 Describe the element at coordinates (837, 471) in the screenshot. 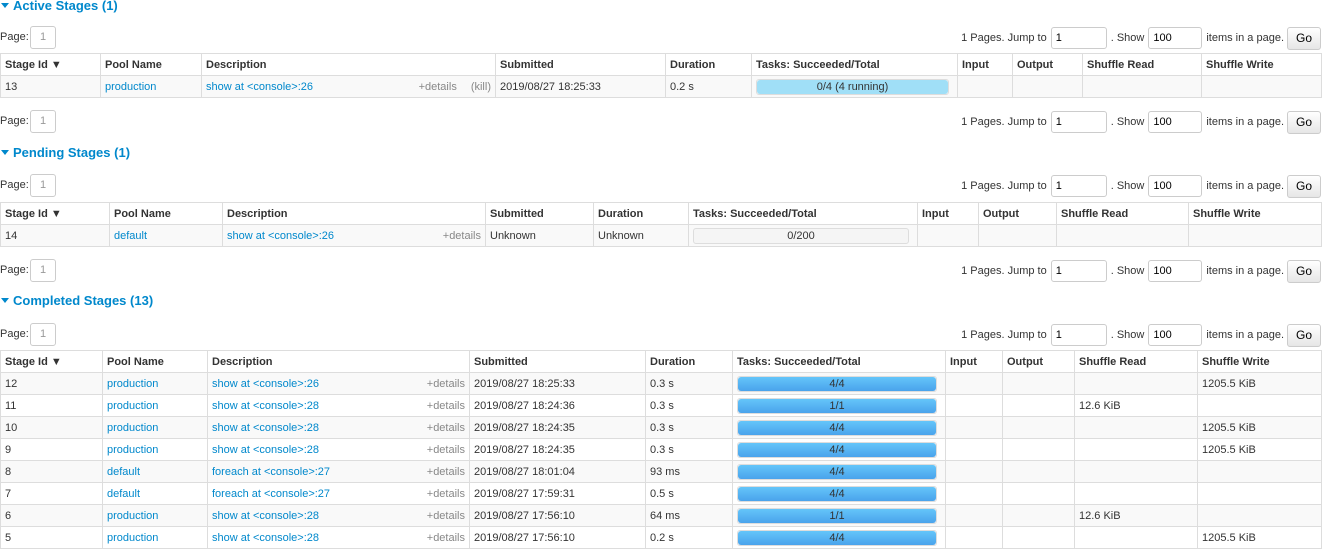

I see `progress-fill-succeeded` at that location.